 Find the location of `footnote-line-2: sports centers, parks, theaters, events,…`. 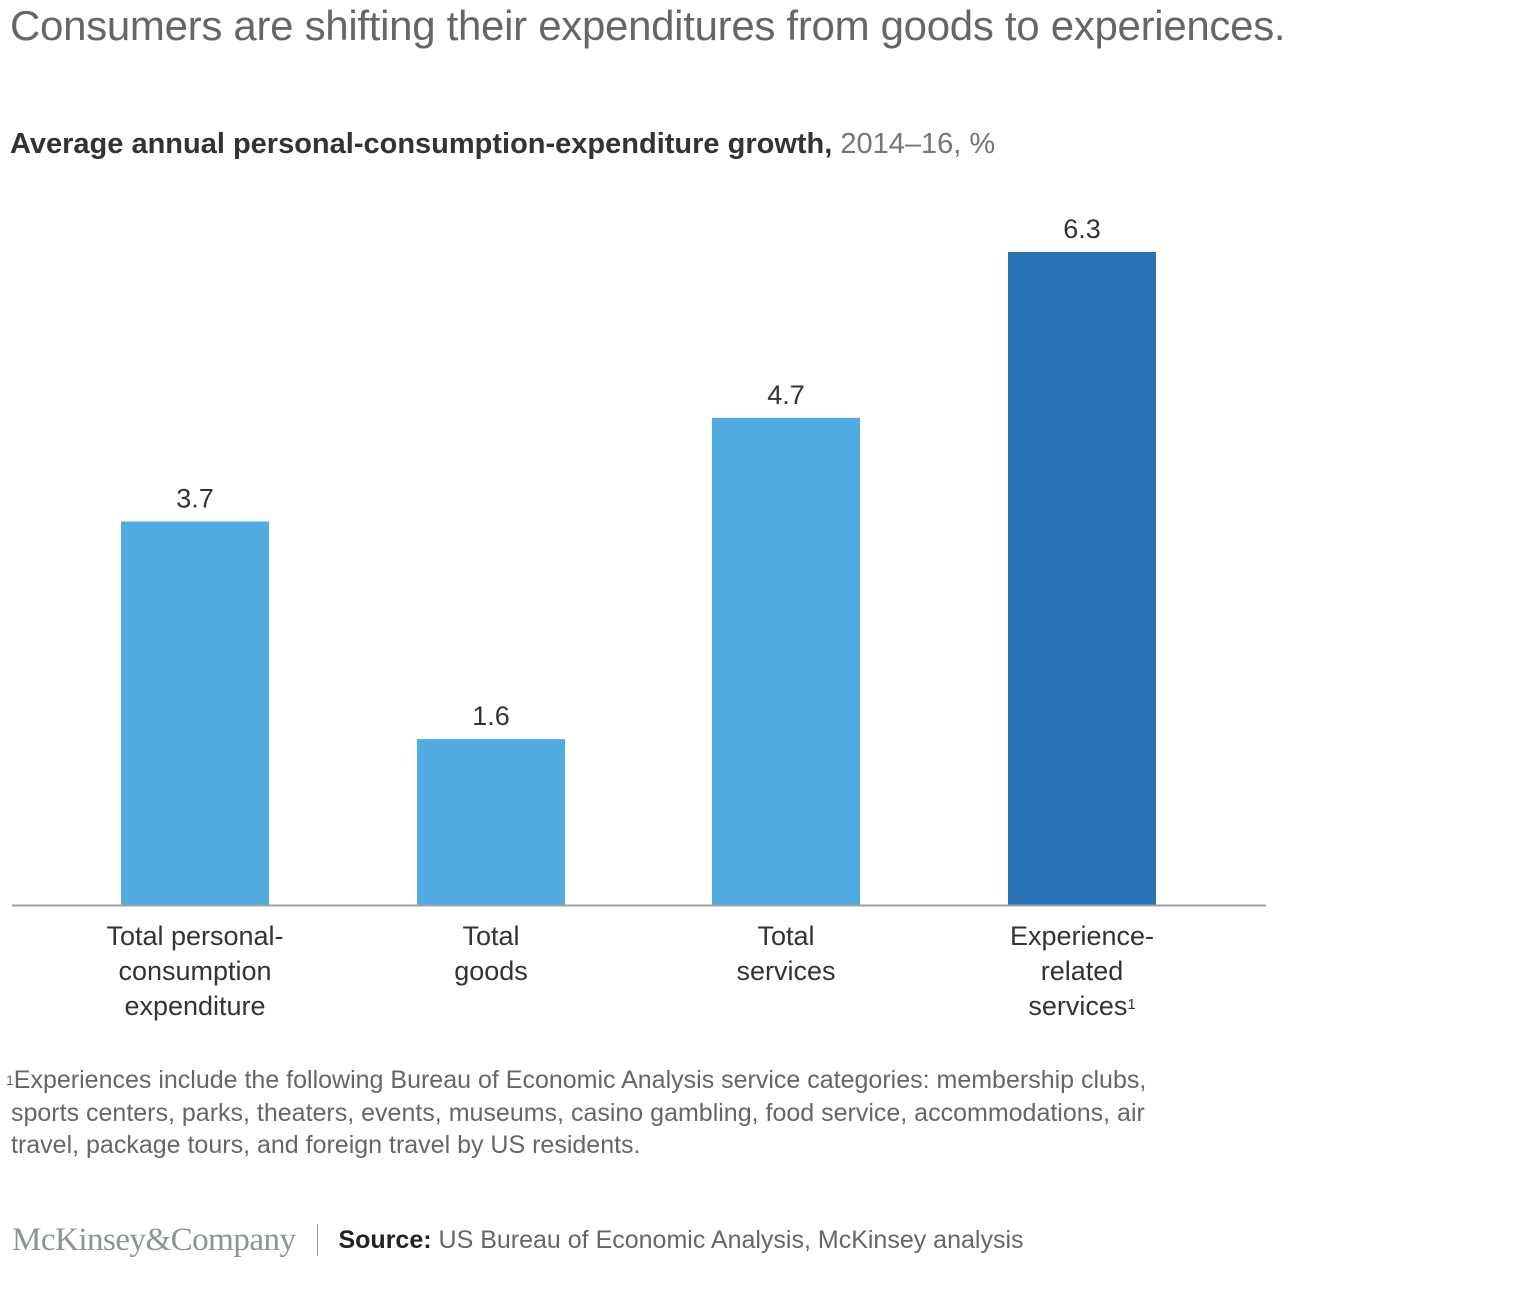

footnote-line-2: sports centers, parks, theaters, events,… is located at coordinates (578, 1112).